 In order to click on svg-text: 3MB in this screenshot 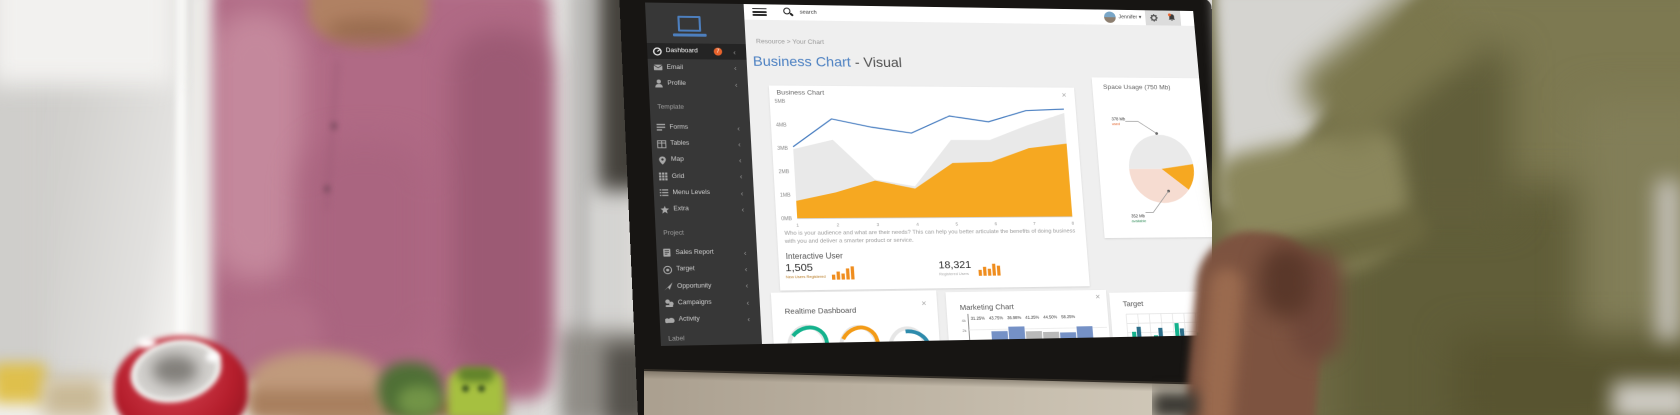, I will do `click(782, 149)`.